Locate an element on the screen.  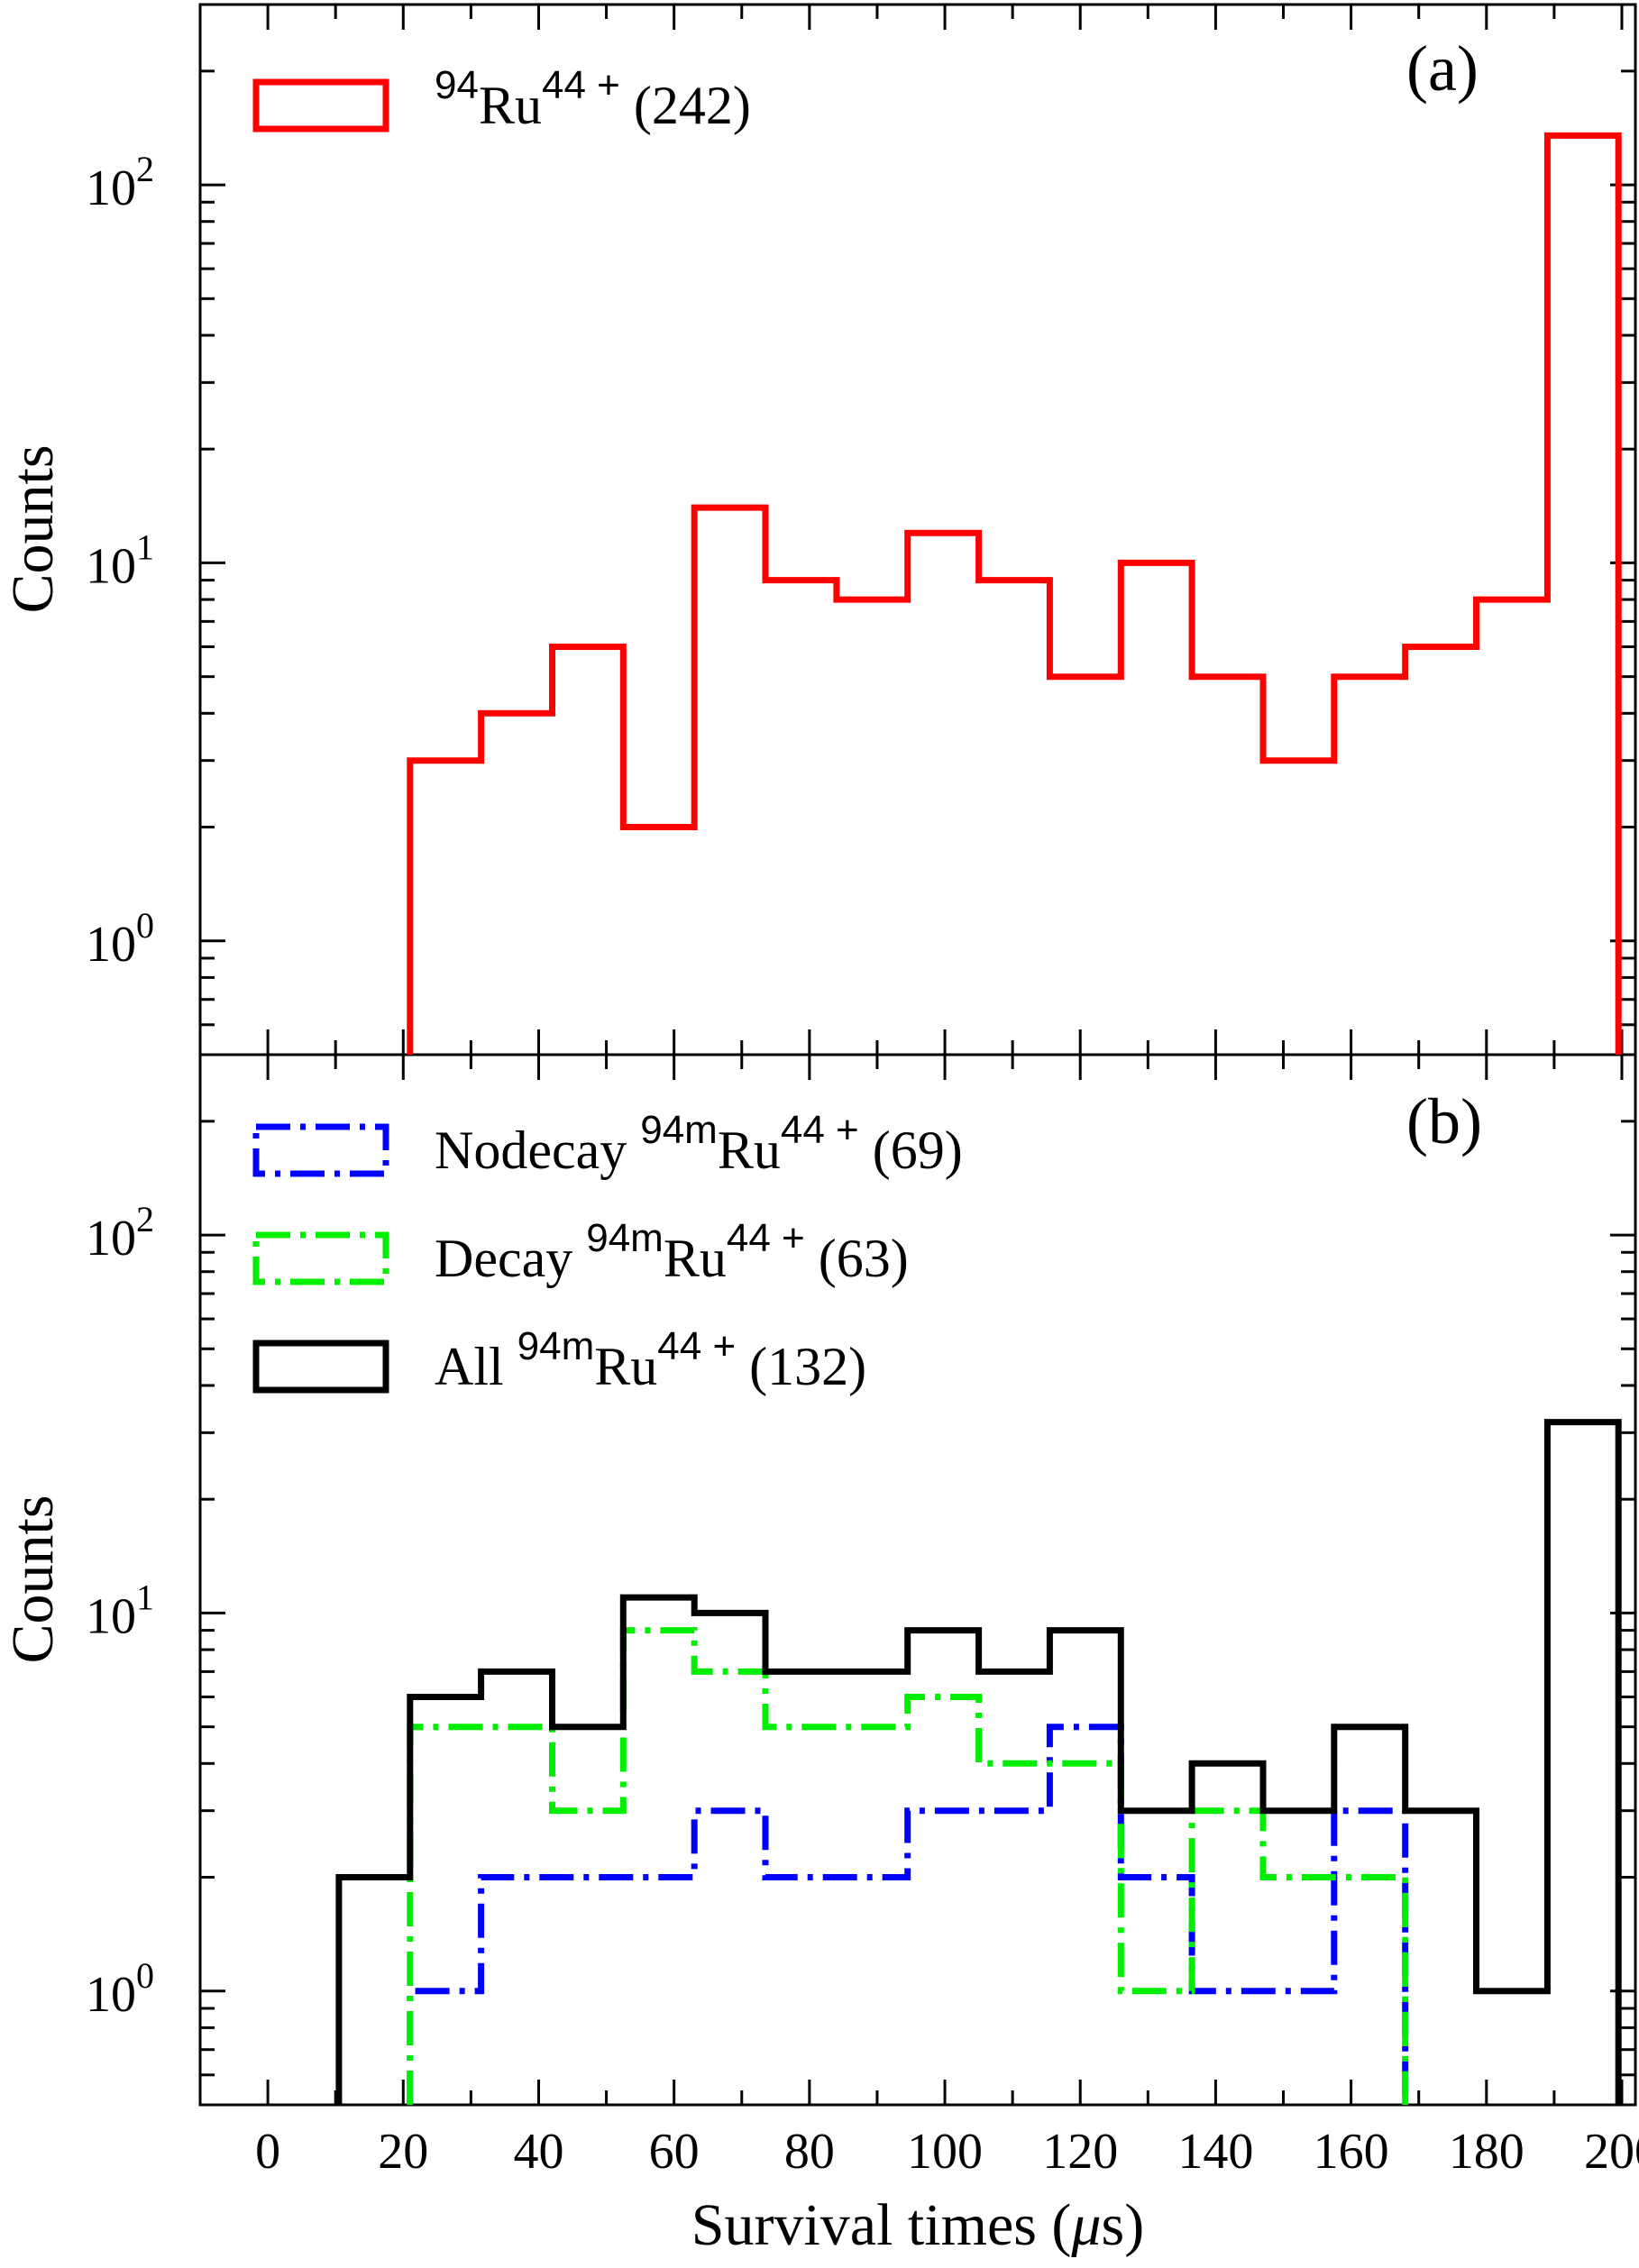
panel-b-y-axis-label: Counts is located at coordinates (33, 1579).